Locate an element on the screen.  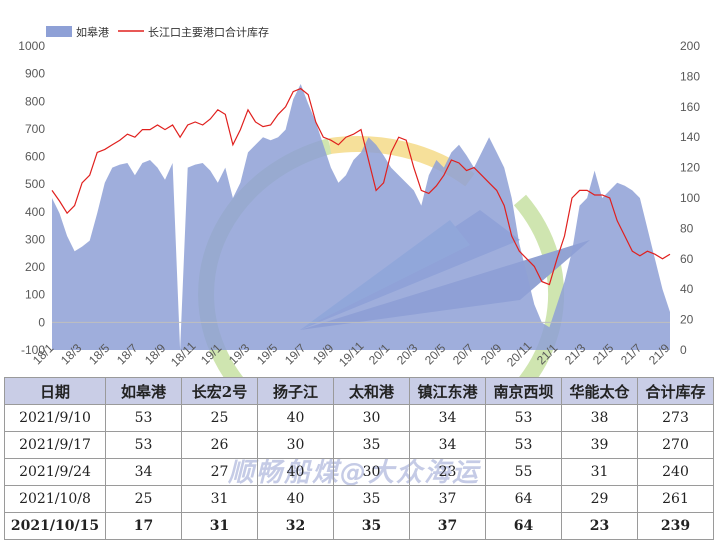
y-left-tick: -100 is located at coordinates (33, 350).